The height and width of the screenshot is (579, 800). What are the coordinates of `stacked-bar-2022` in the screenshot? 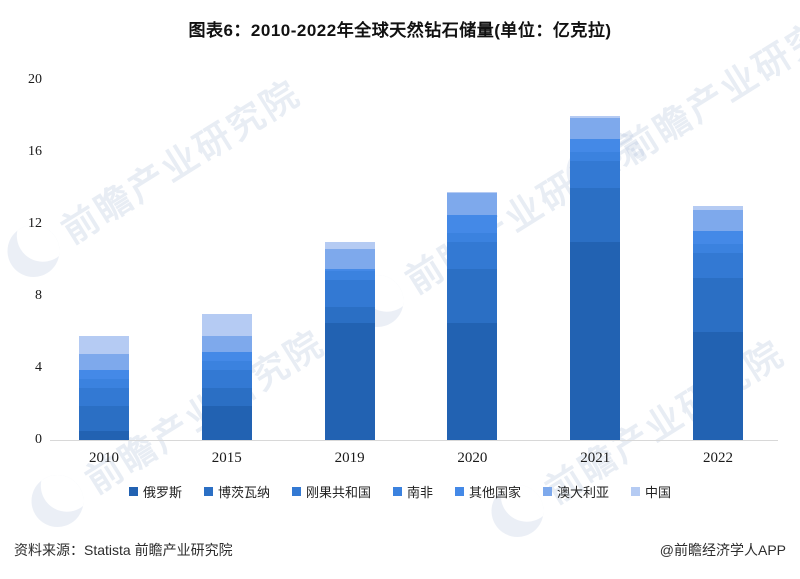 It's located at (718, 323).